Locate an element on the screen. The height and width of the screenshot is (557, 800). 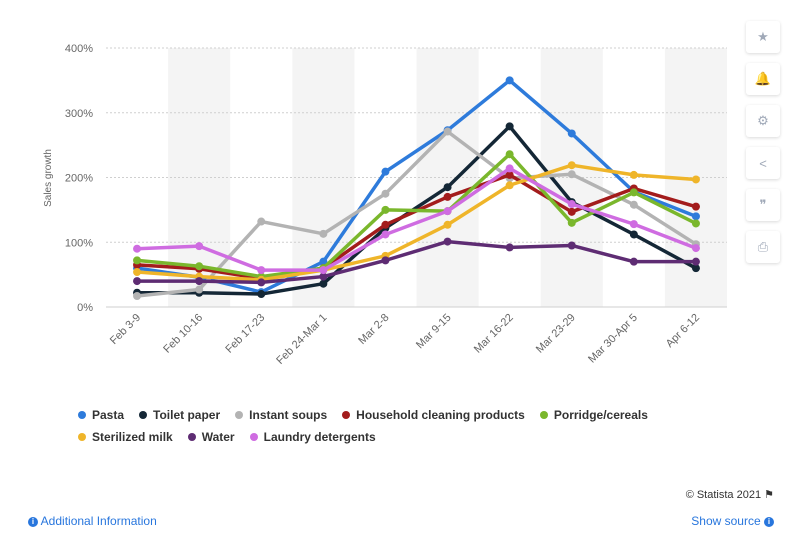
x-tick-label: Feb 3-9 is located at coordinates (125, 329).